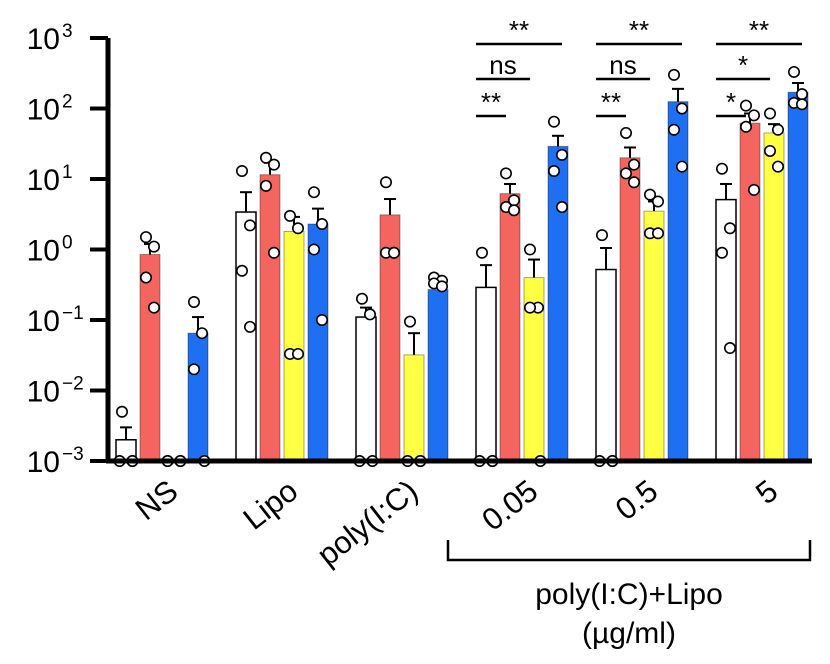 The height and width of the screenshot is (664, 830). I want to click on group-bracket-label: poly(I:C)+Lipo, so click(629, 594).